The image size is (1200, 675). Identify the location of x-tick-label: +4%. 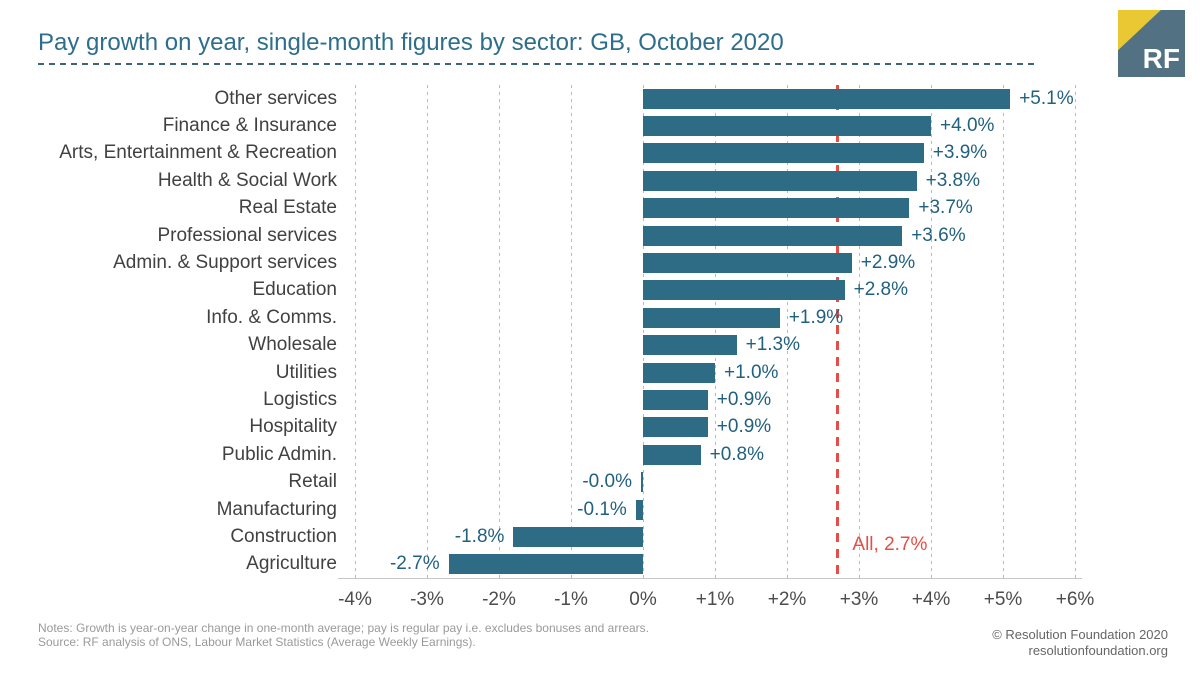
(931, 599).